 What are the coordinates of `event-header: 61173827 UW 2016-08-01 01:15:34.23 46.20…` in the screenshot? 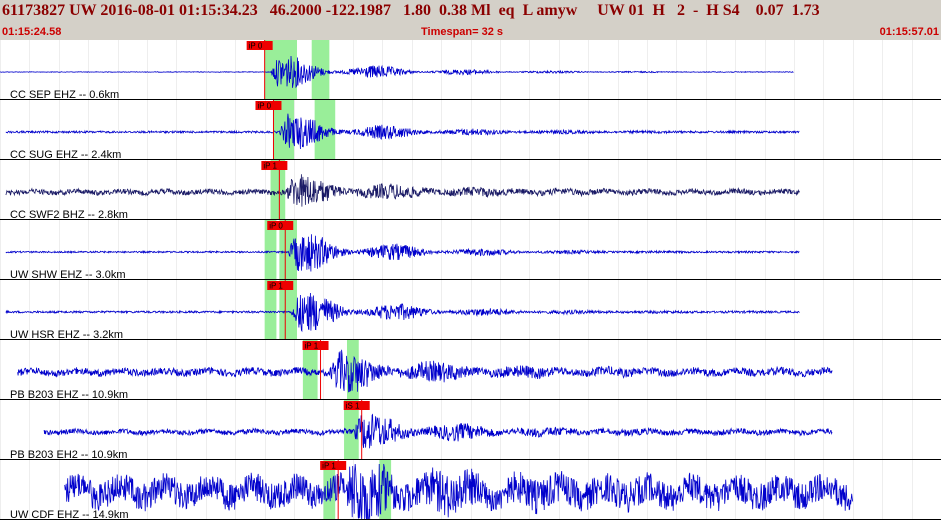 It's located at (470, 20).